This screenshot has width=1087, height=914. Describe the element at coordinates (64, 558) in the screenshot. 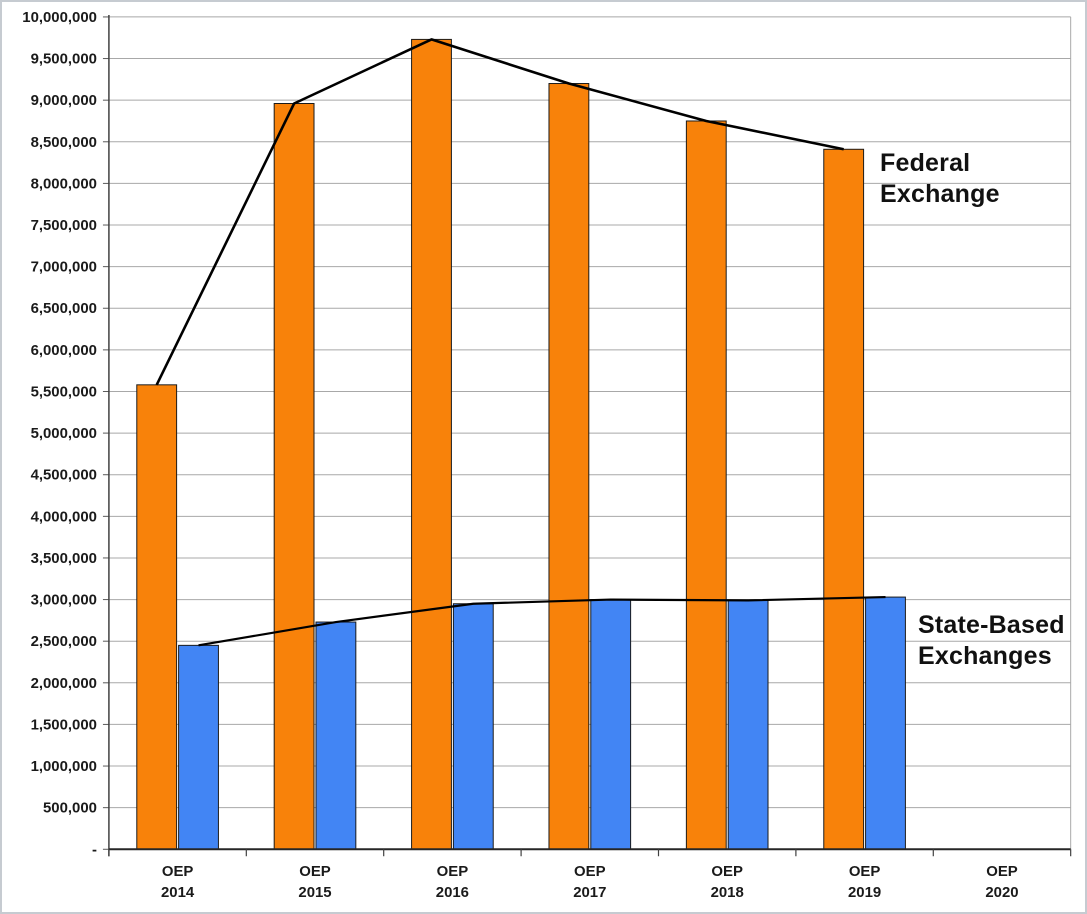

I see `y-axis-tick-label: 3,500,000` at that location.